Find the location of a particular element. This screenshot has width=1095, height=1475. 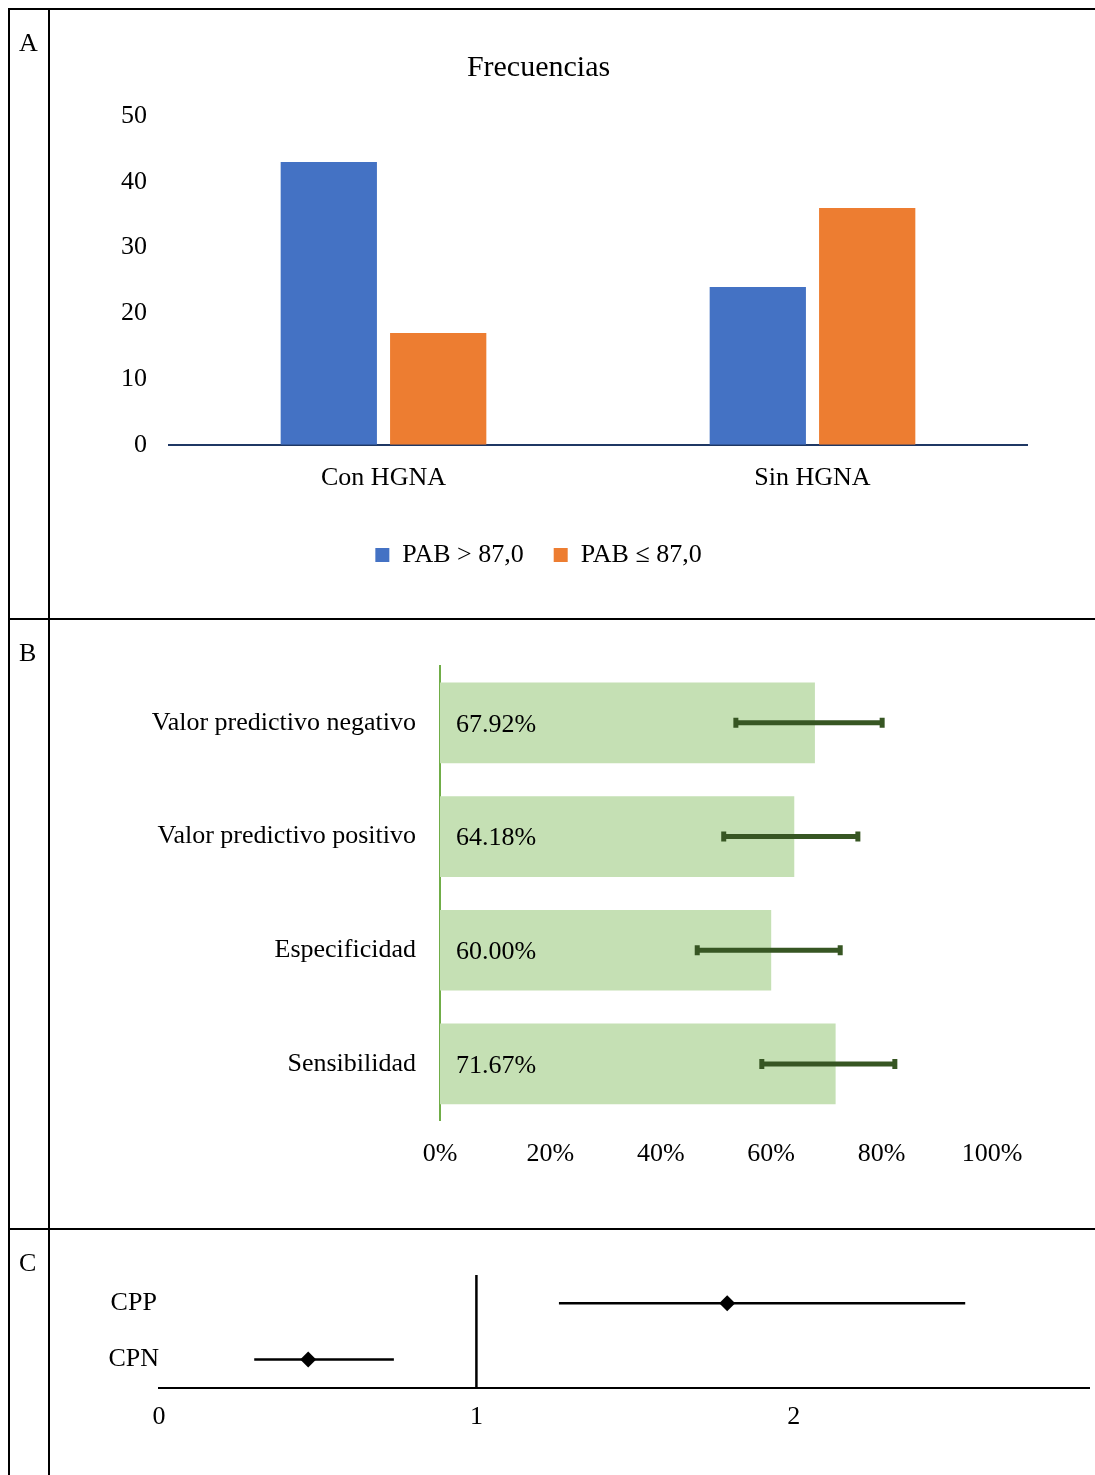

x-tick-label: 60% is located at coordinates (771, 1153).